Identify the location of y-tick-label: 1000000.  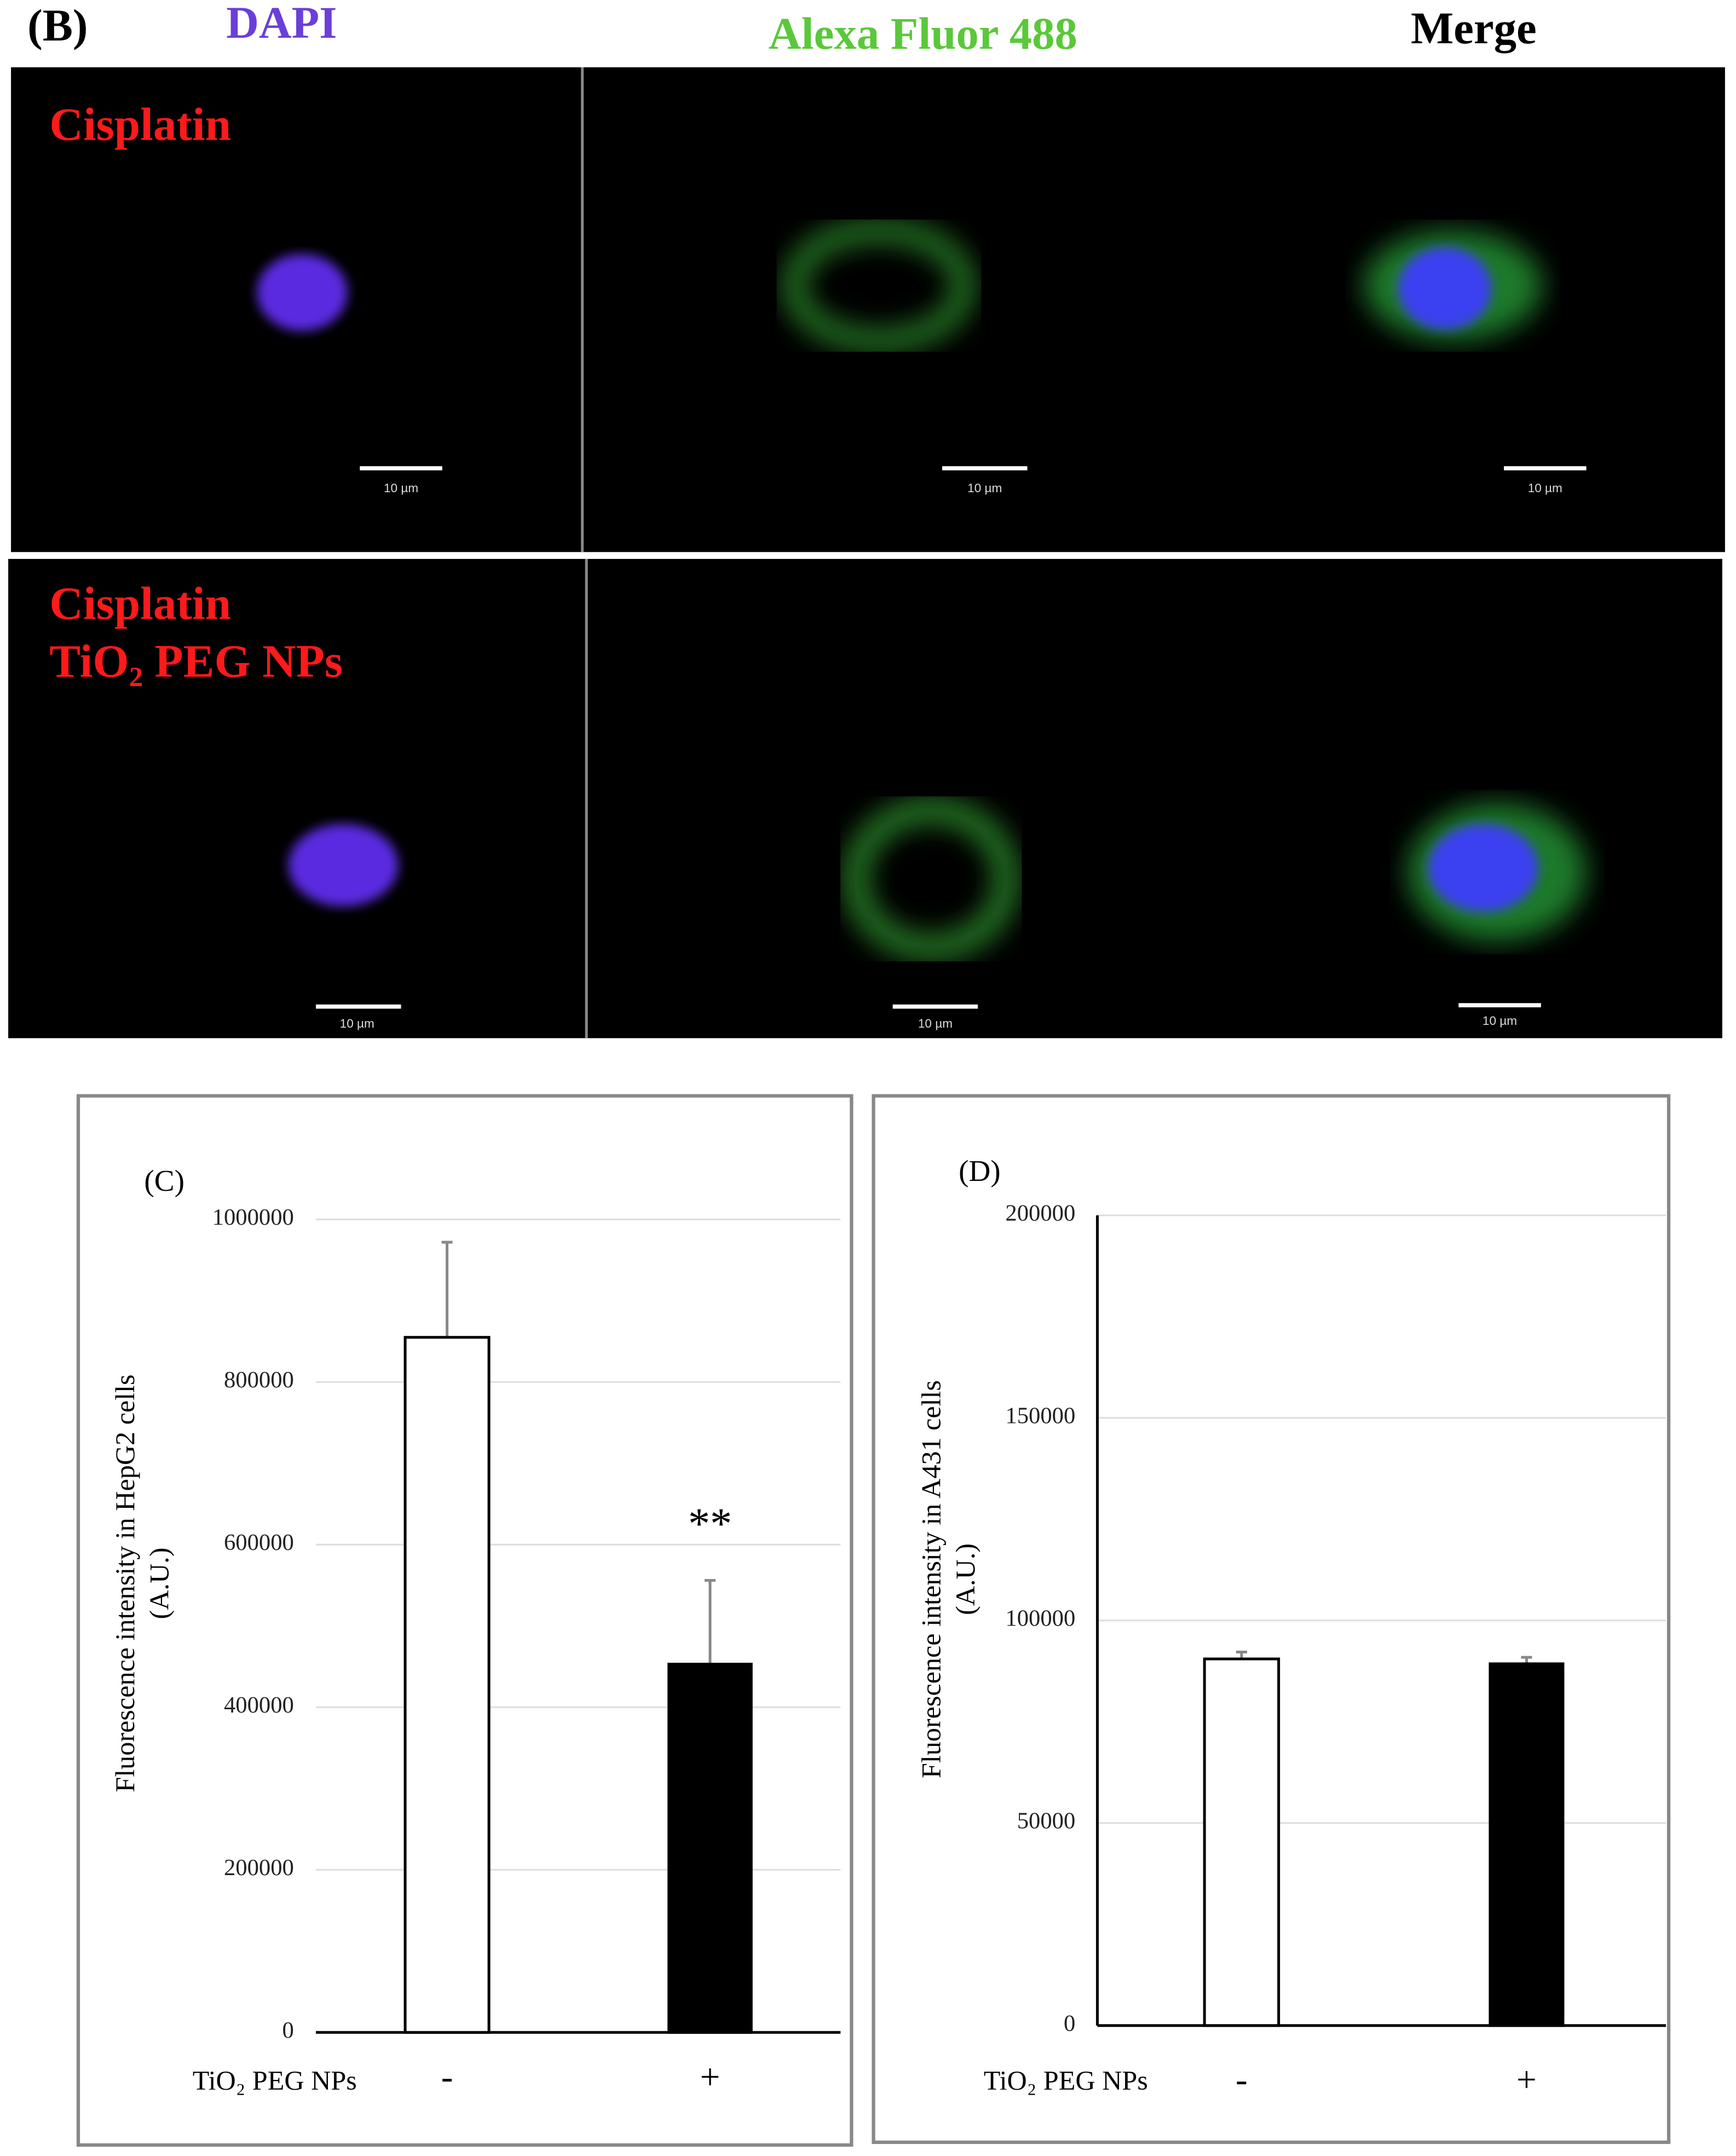
(253, 1217).